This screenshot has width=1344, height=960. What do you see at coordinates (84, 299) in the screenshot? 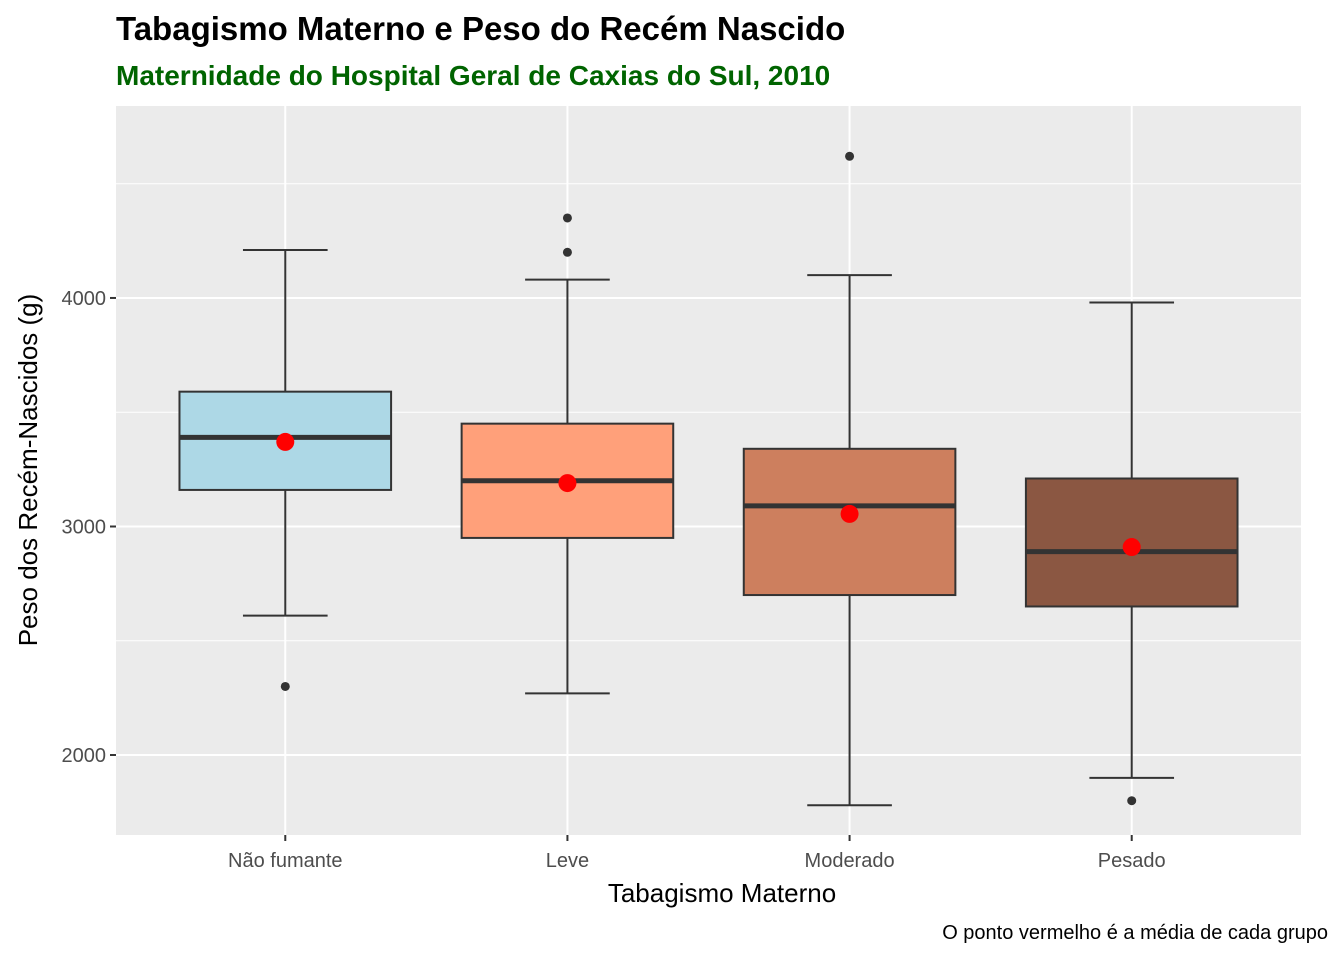
I see `y-tick-label: 4000` at bounding box center [84, 299].